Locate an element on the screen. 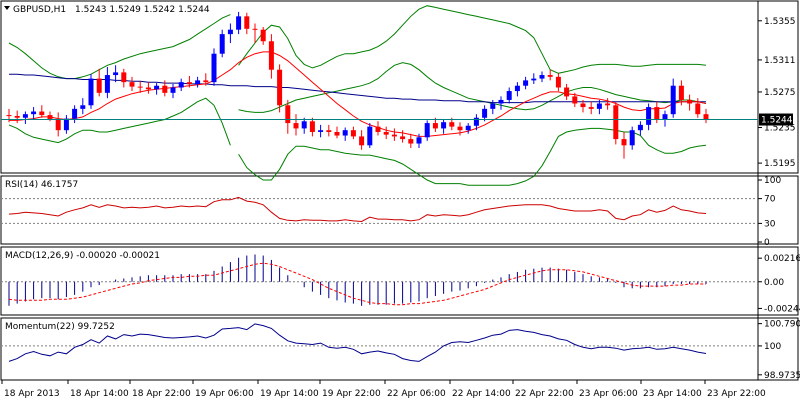  rsi-axis-ticks: 100 70 30 0 is located at coordinates (769, 212).